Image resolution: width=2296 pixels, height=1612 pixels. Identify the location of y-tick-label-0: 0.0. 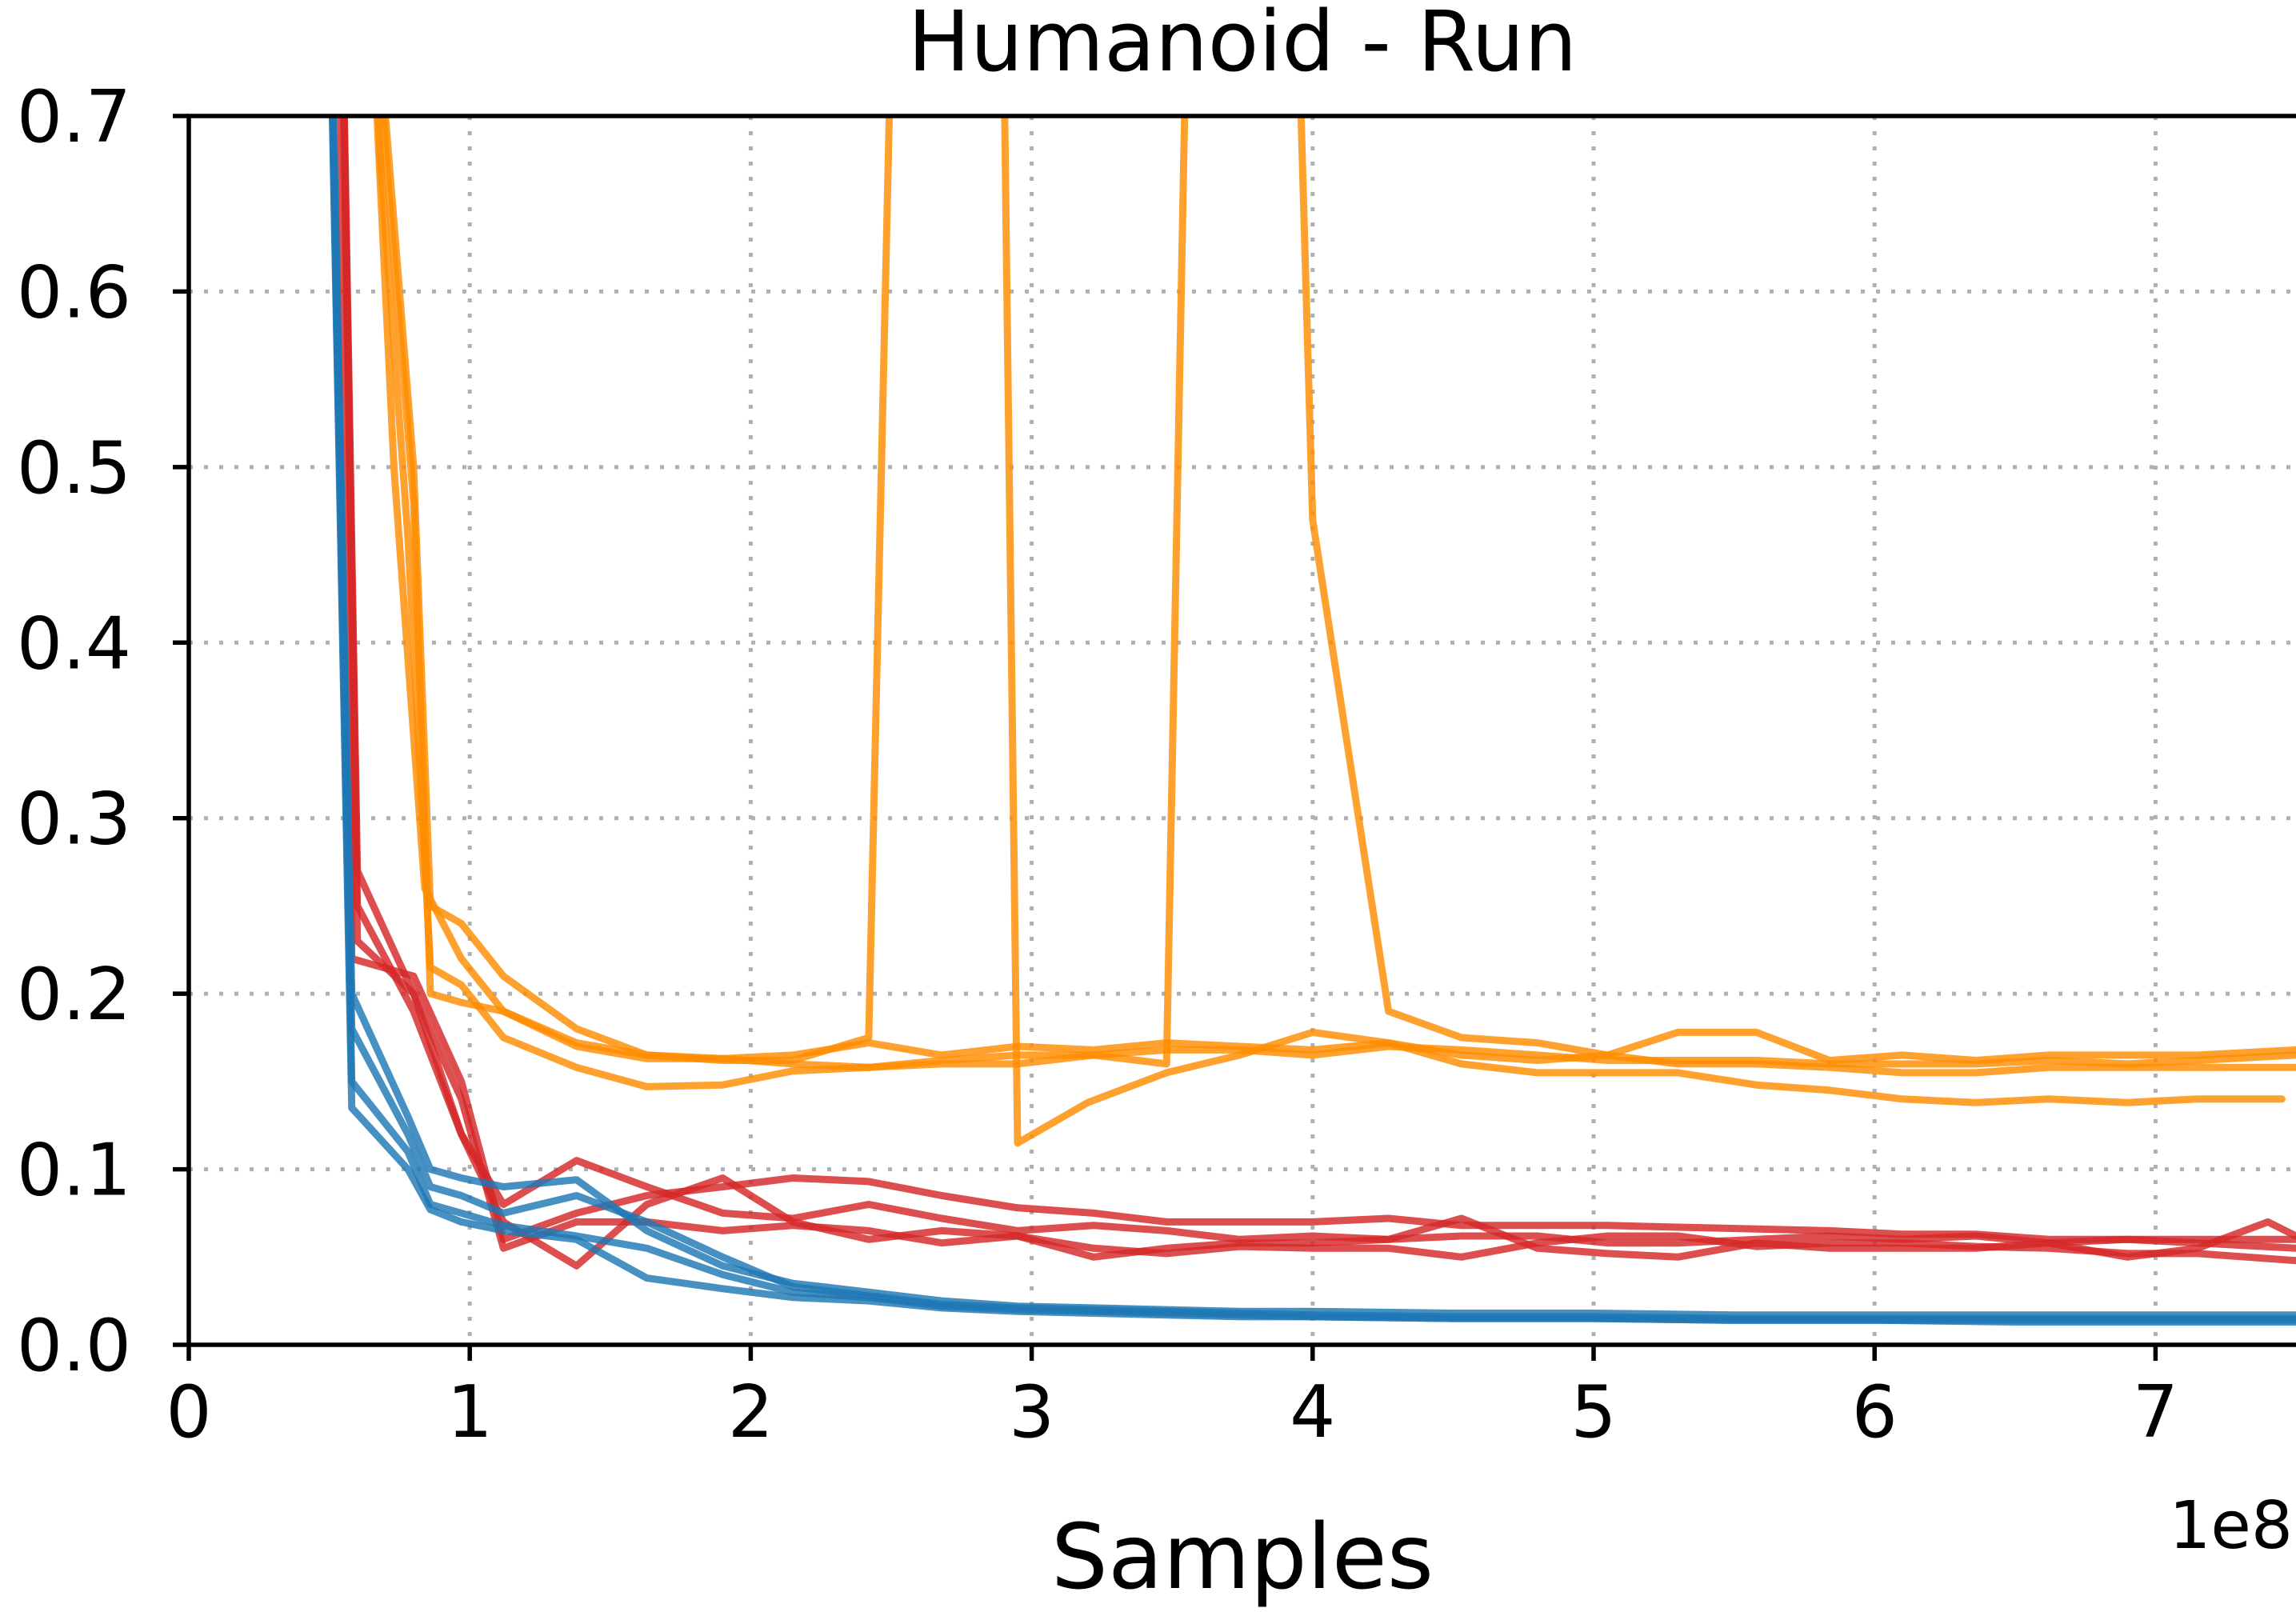
(74, 1346).